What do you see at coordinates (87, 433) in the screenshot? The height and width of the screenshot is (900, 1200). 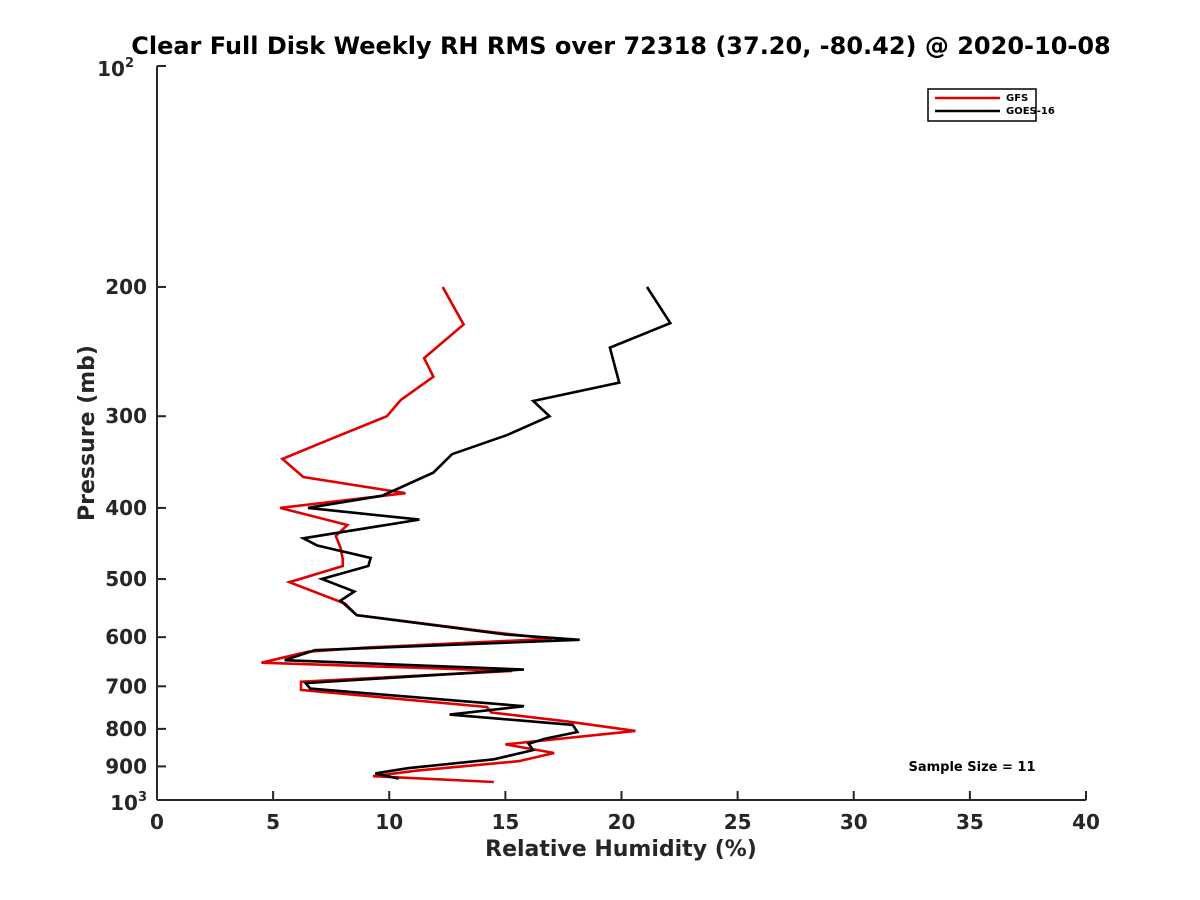 I see `y-axis-label: Pressure (mb)` at bounding box center [87, 433].